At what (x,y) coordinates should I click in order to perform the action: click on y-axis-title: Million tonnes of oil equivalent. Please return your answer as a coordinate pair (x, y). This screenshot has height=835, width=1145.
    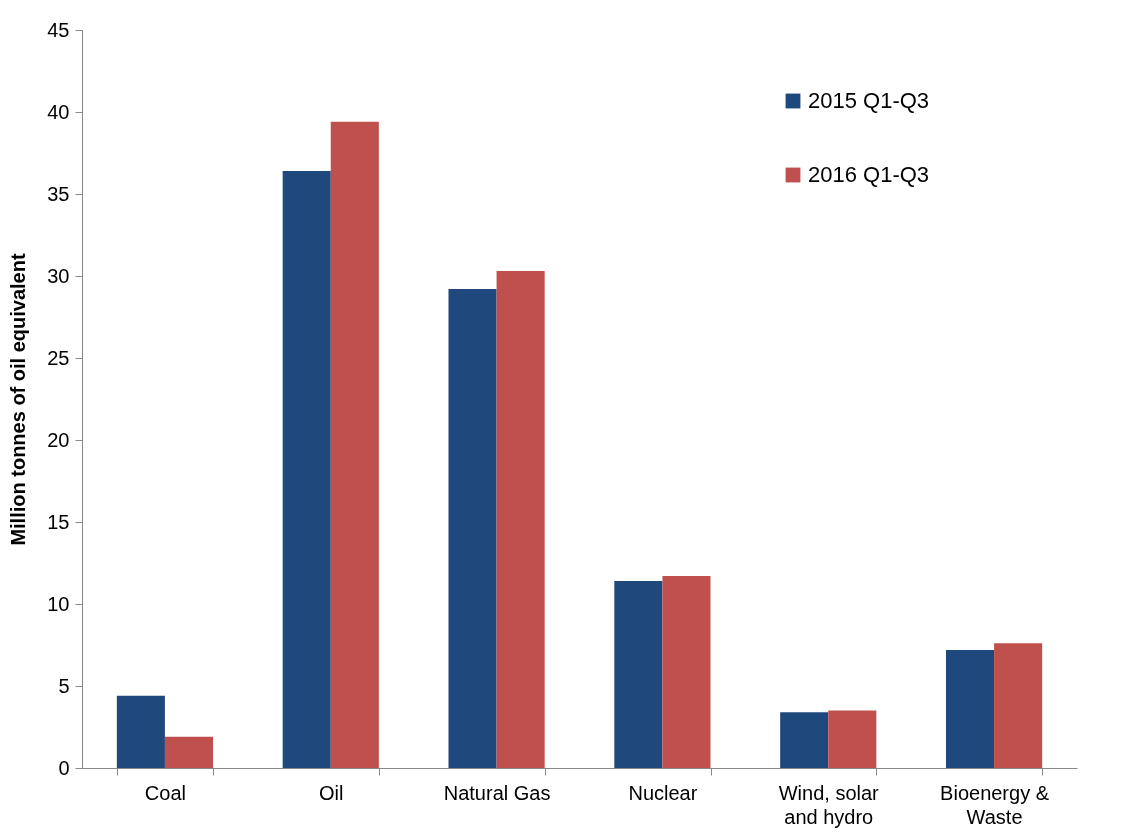
    Looking at the image, I should click on (18, 399).